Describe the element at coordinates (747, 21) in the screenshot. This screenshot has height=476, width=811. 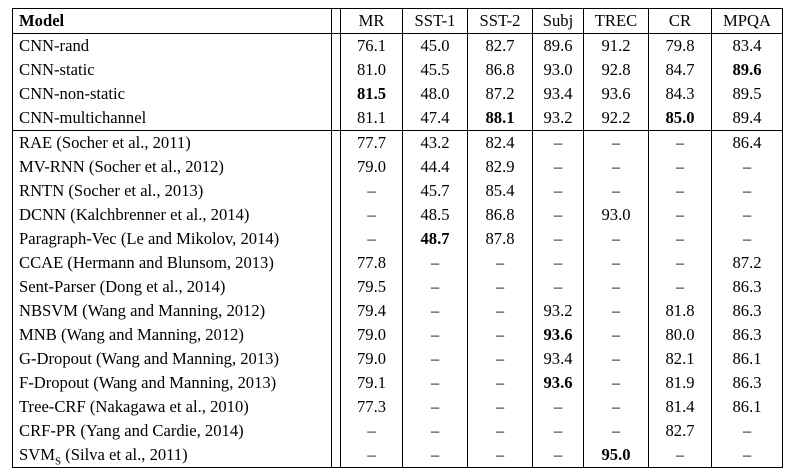
I see `header-mpqa: MPQA` at that location.